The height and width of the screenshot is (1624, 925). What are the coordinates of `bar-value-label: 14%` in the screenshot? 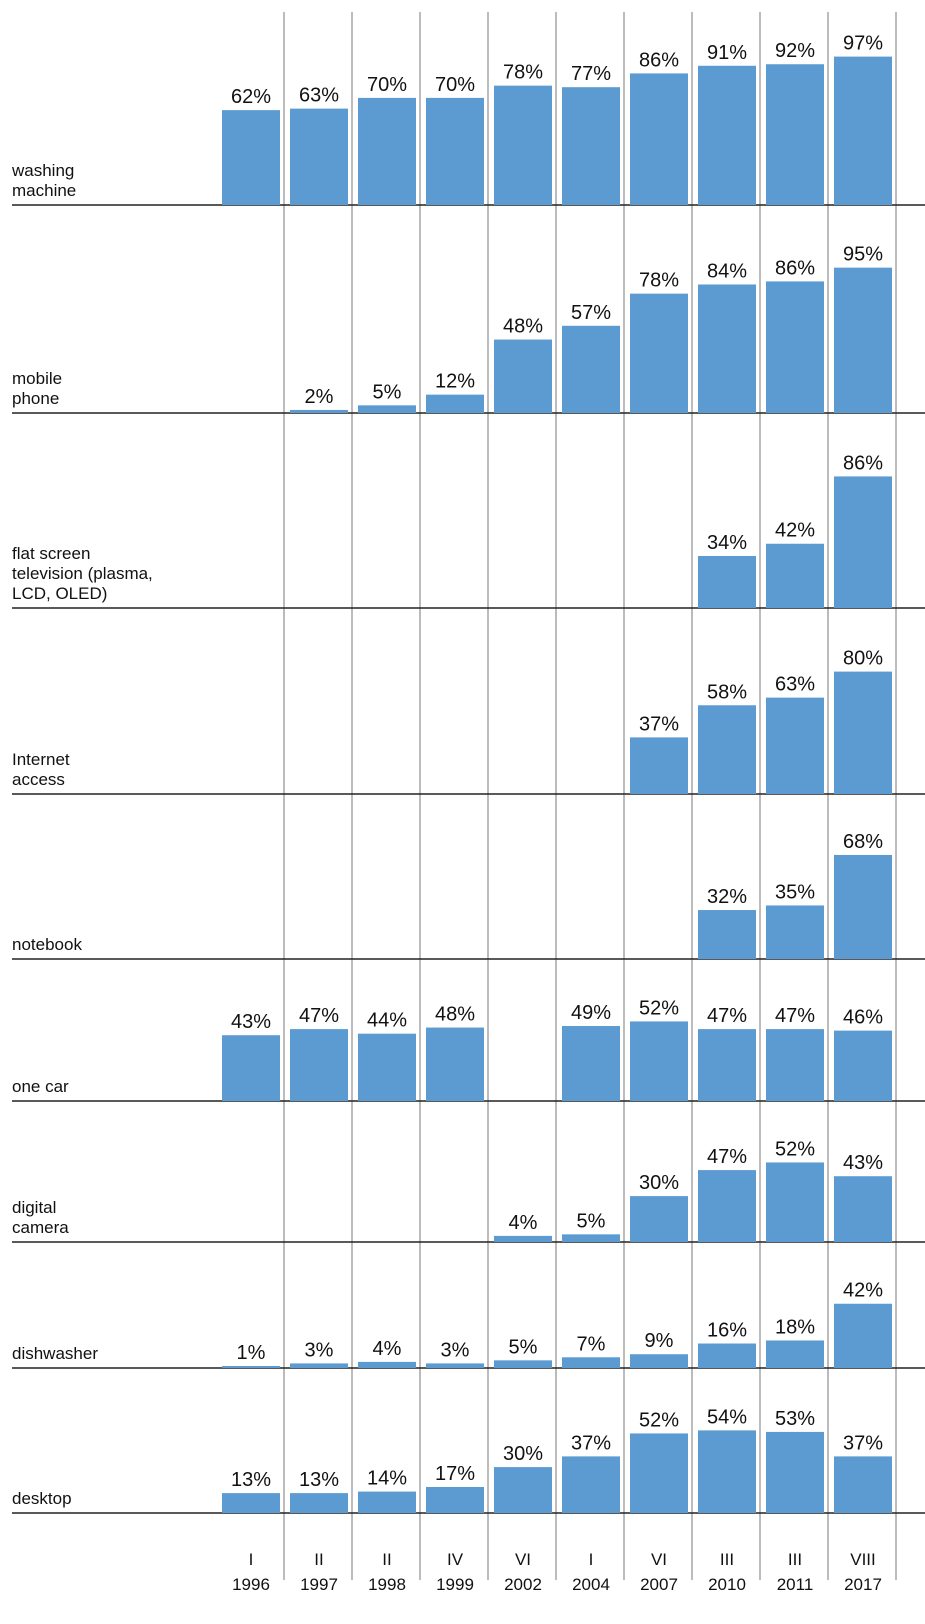 It's located at (387, 1479).